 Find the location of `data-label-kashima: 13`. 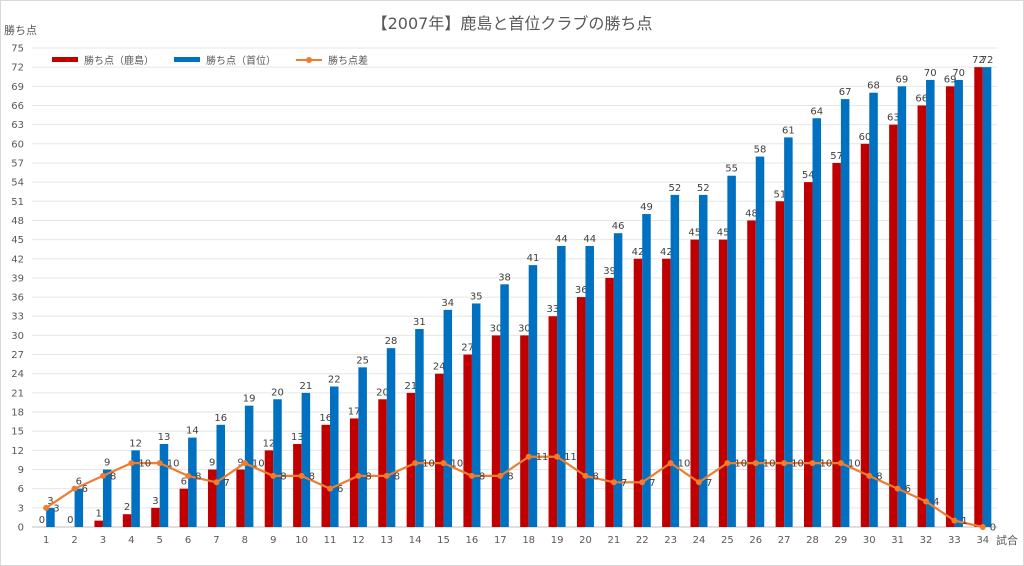

data-label-kashima: 13 is located at coordinates (297, 437).